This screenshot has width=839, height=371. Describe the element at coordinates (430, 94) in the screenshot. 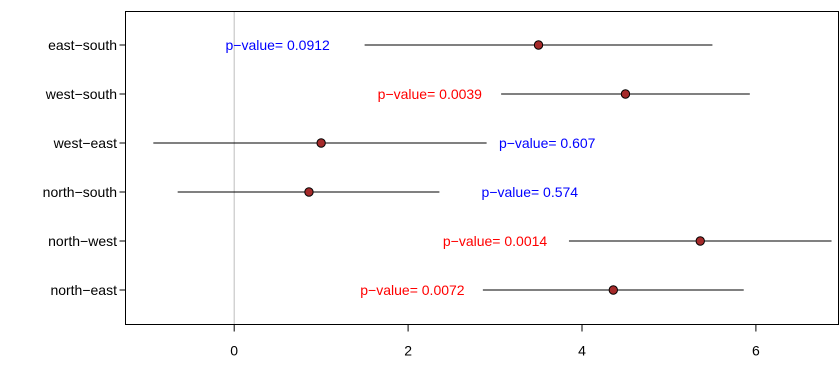

I see `p-value-label: p−value= 0.0039` at that location.